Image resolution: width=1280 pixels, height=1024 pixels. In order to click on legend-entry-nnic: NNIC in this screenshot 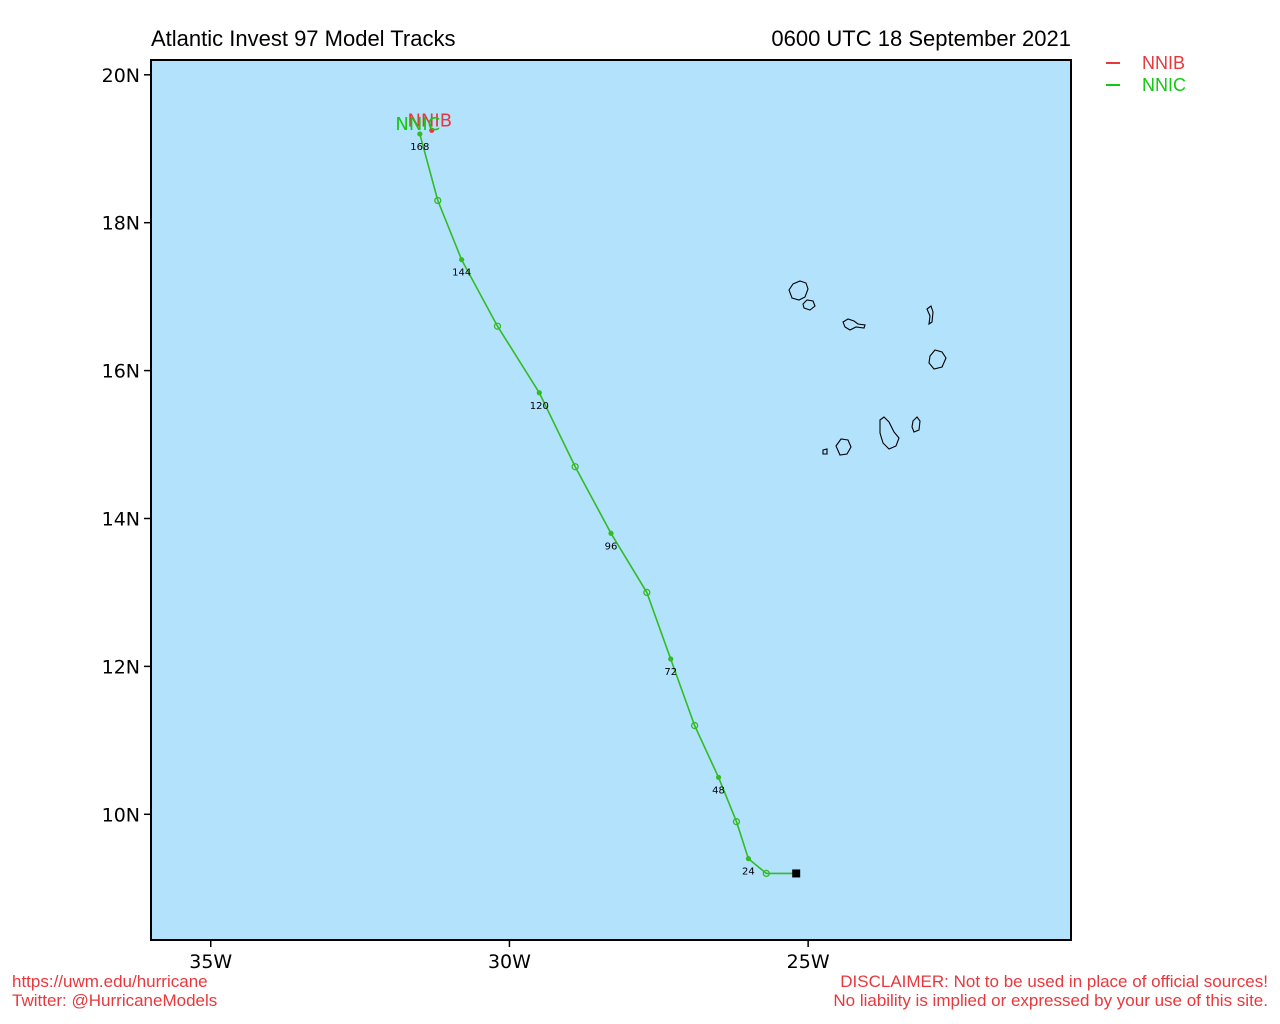, I will do `click(1143, 85)`.